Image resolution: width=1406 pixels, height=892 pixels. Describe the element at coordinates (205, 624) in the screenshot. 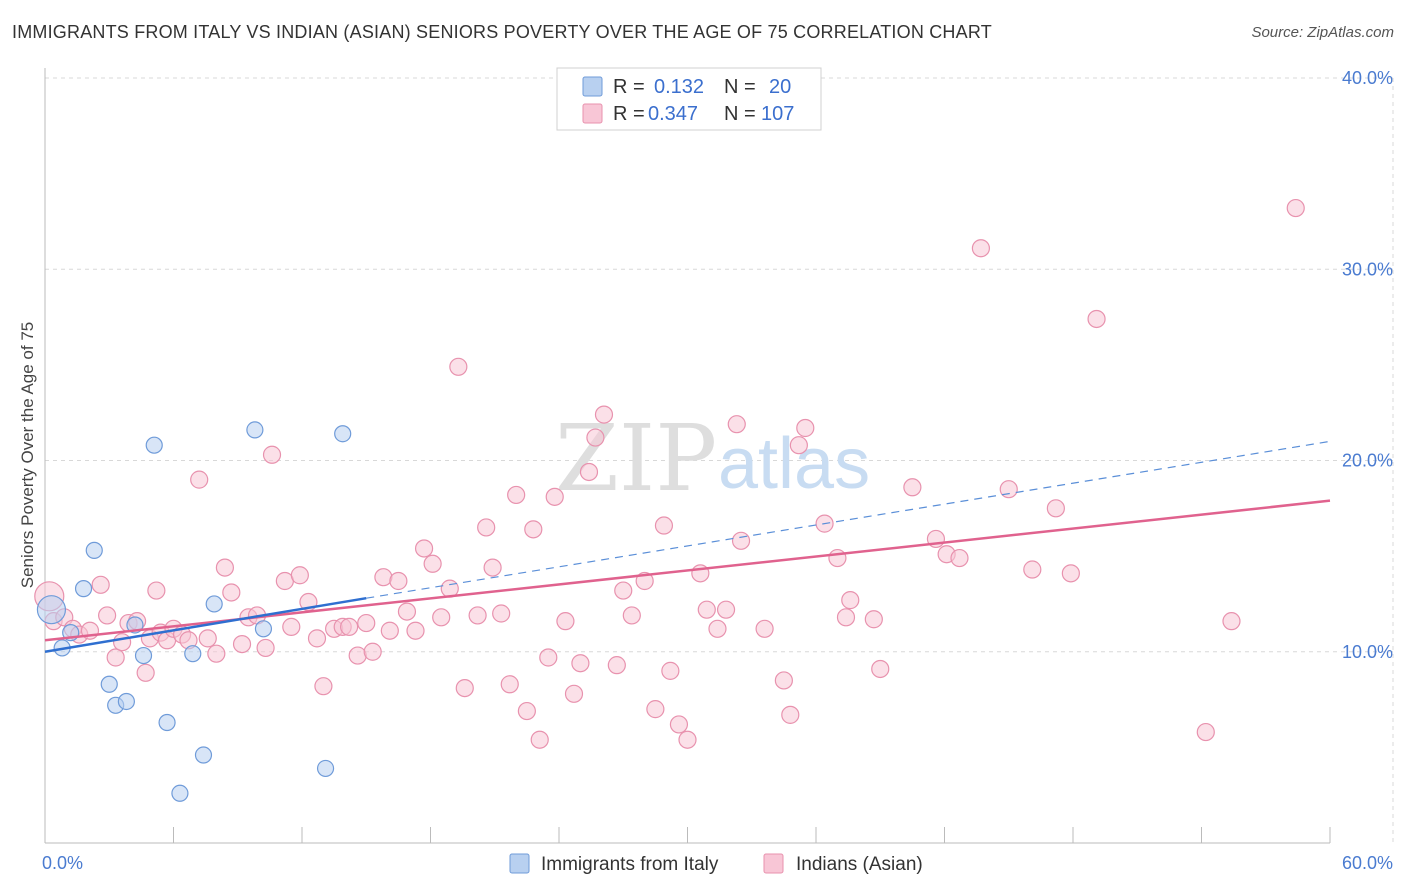

I see `italy-trend-line` at that location.